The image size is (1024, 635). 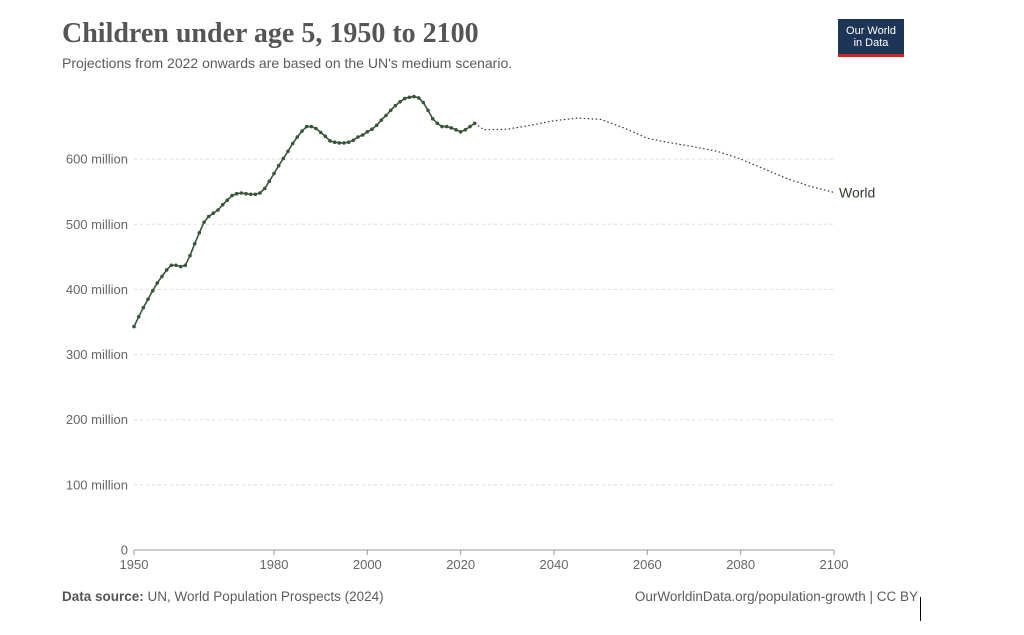 What do you see at coordinates (647, 564) in the screenshot?
I see `x-tick-label: 2060` at bounding box center [647, 564].